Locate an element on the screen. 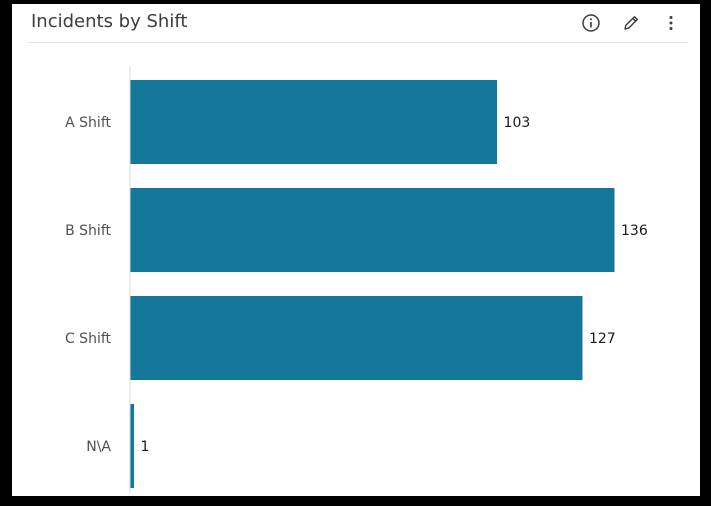  header-actions is located at coordinates (622, 23).